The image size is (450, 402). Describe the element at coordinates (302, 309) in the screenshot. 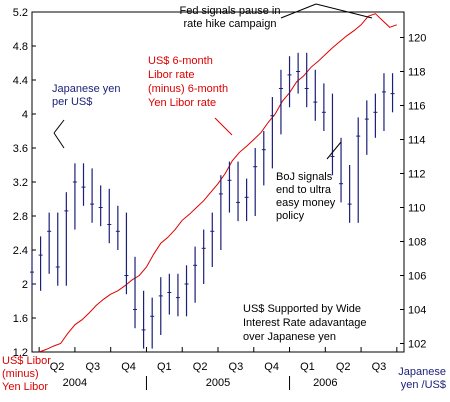

I see `summary-annotation-line-0: US$ Supported by Wide` at that location.